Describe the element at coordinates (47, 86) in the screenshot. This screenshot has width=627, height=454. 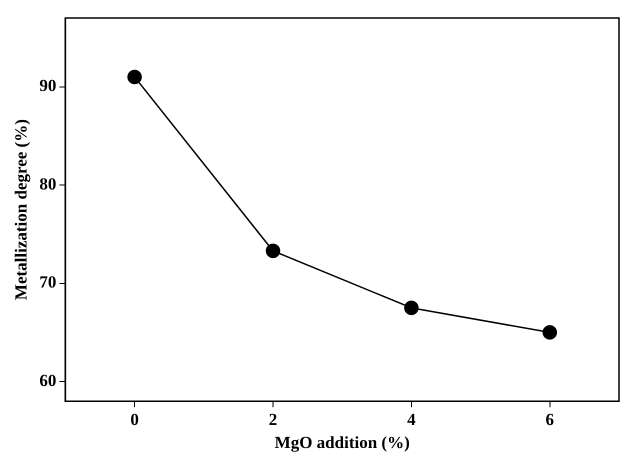
I see `y-tick-label: 90` at that location.